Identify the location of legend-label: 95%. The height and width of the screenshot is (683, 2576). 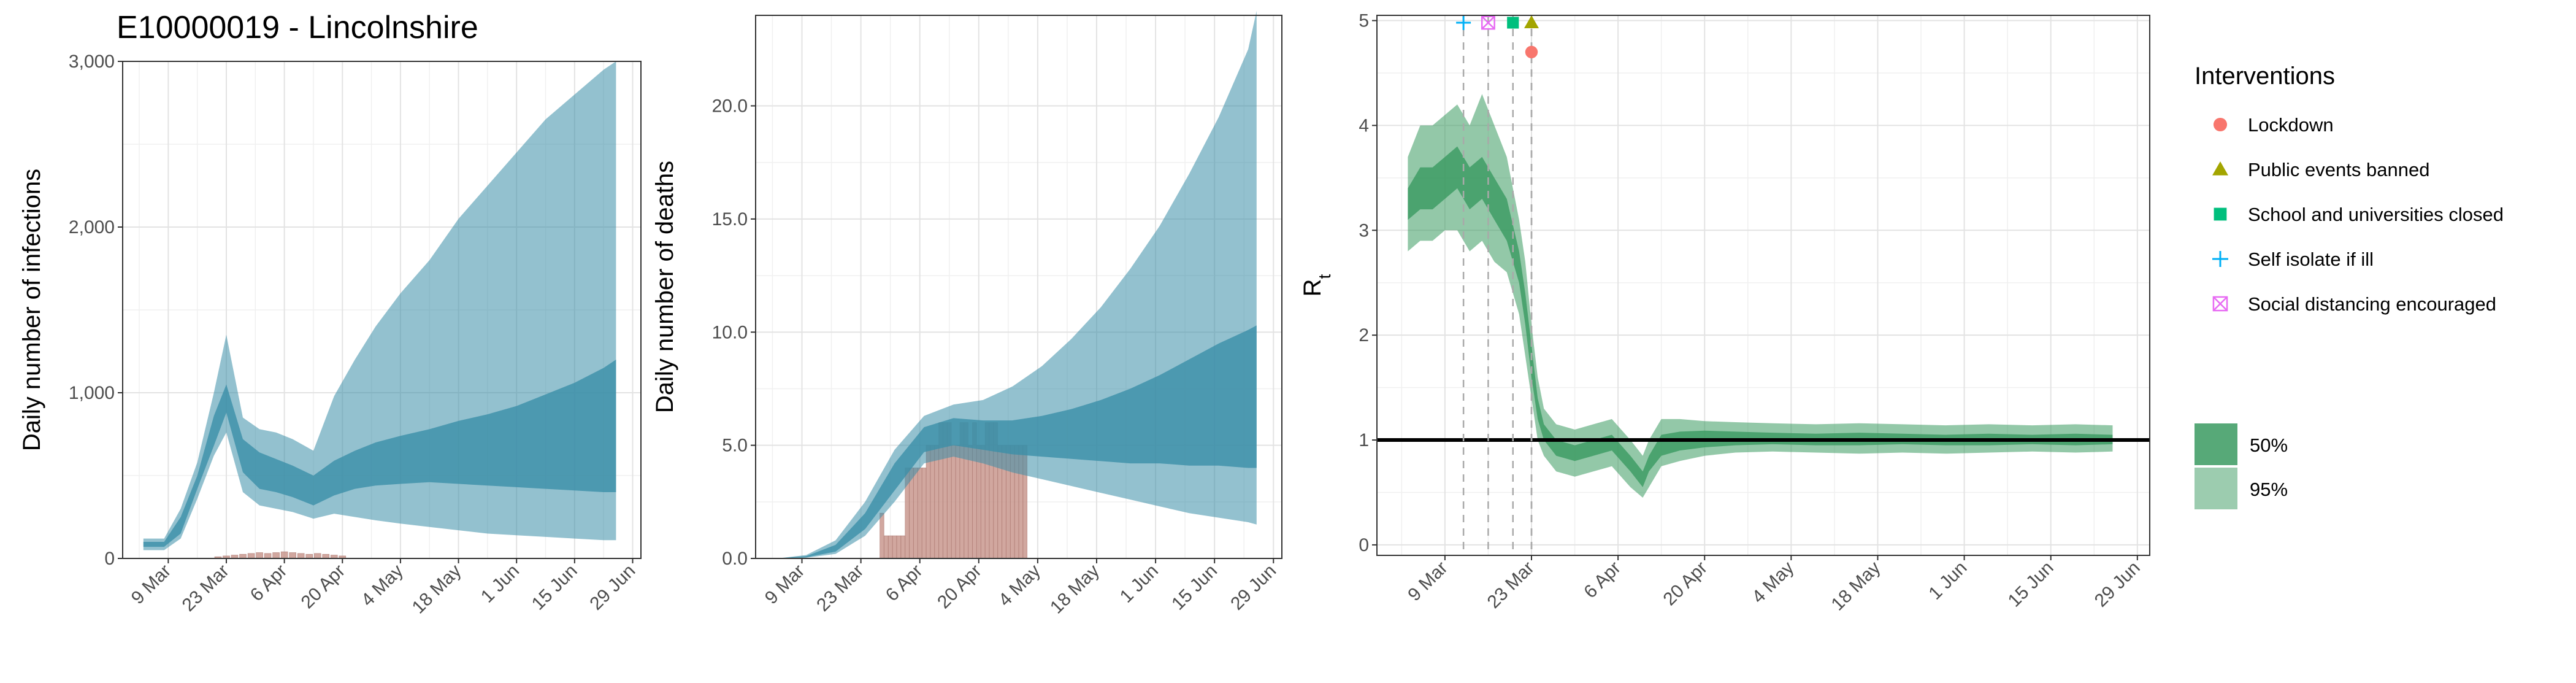
(2269, 489).